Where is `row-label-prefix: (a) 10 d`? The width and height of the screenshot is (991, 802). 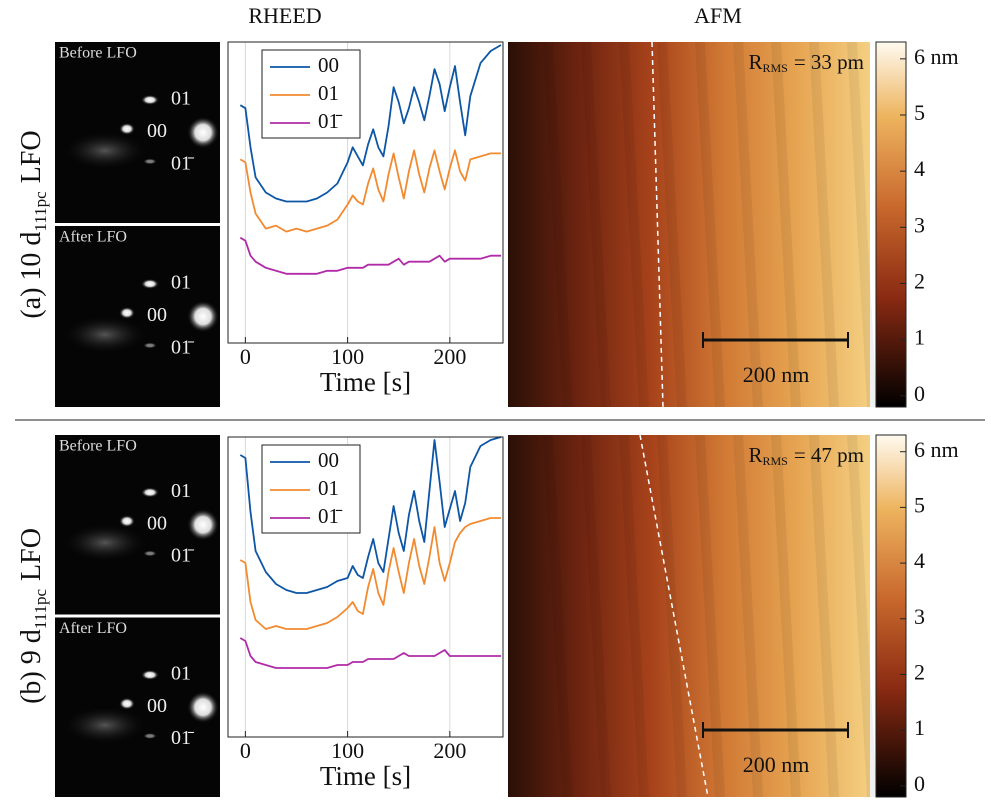 row-label-prefix: (a) 10 d is located at coordinates (31, 275).